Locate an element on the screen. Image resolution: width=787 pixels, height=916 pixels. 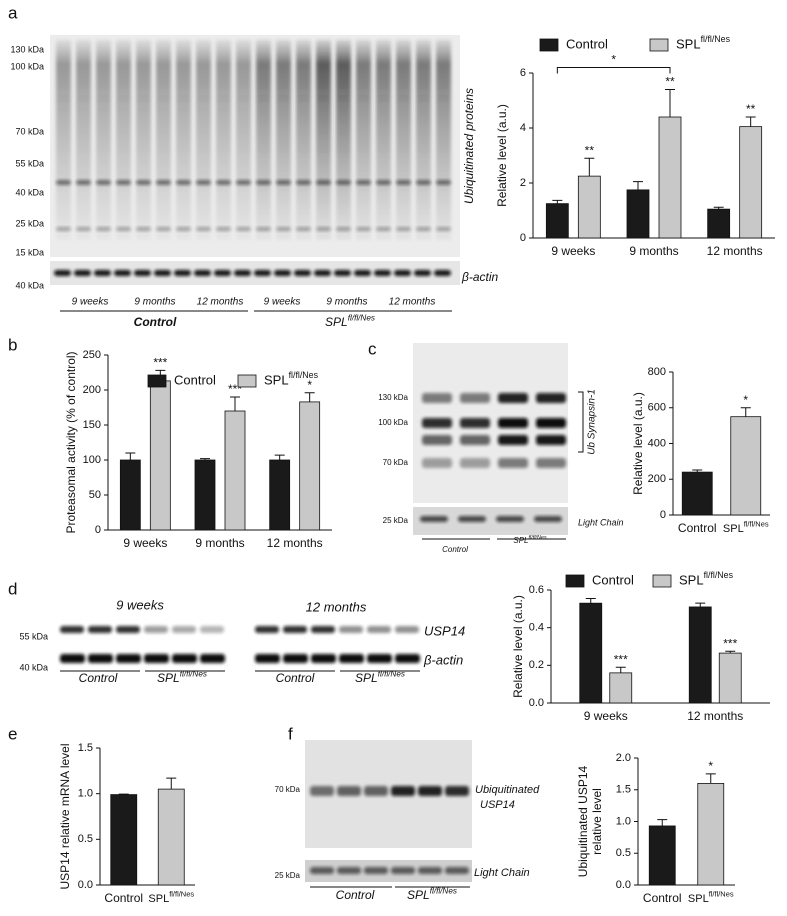
x-tick-label: Control is located at coordinates (662, 898).